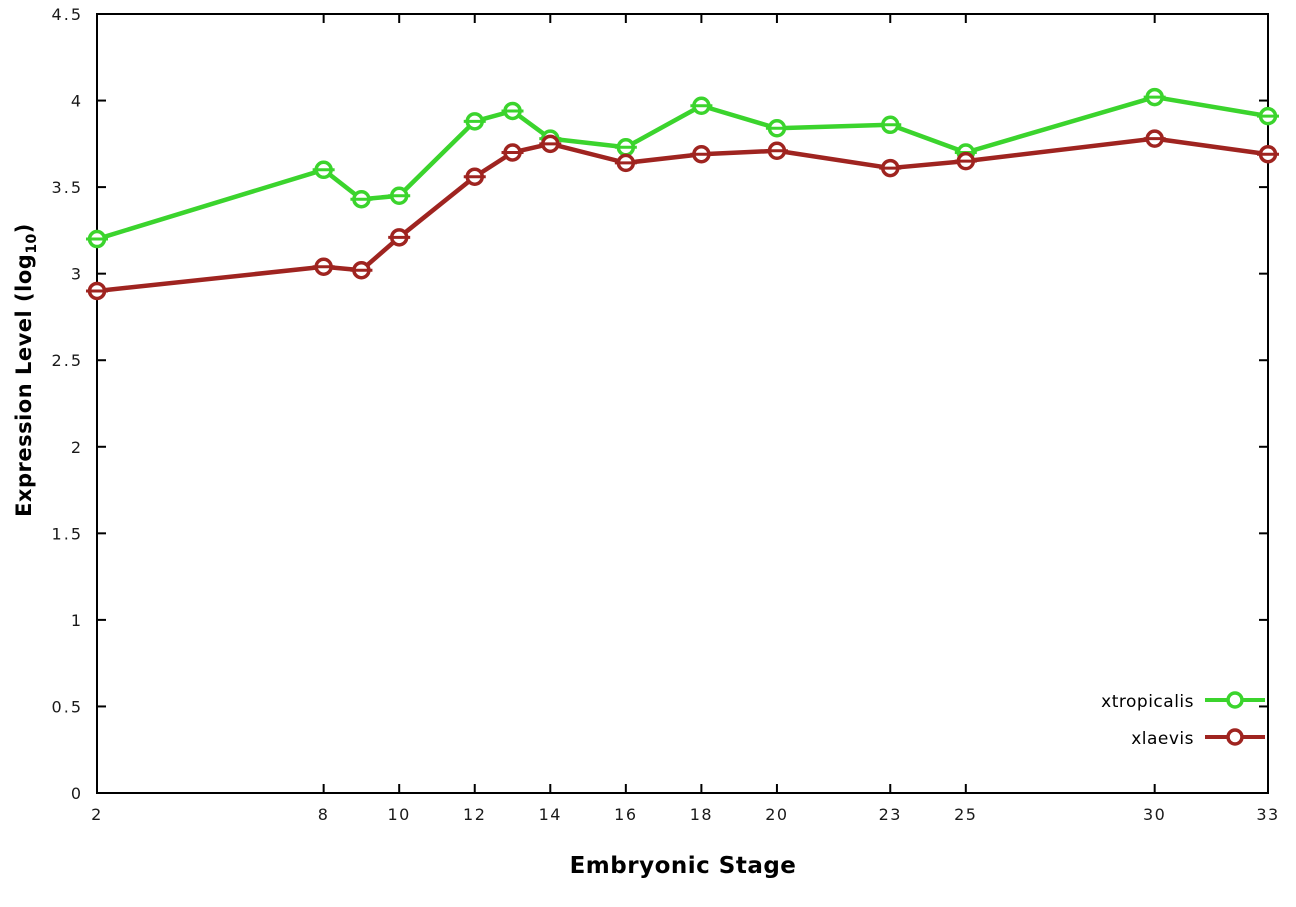  What do you see at coordinates (1154, 814) in the screenshot?
I see `x-tick-label: 30` at bounding box center [1154, 814].